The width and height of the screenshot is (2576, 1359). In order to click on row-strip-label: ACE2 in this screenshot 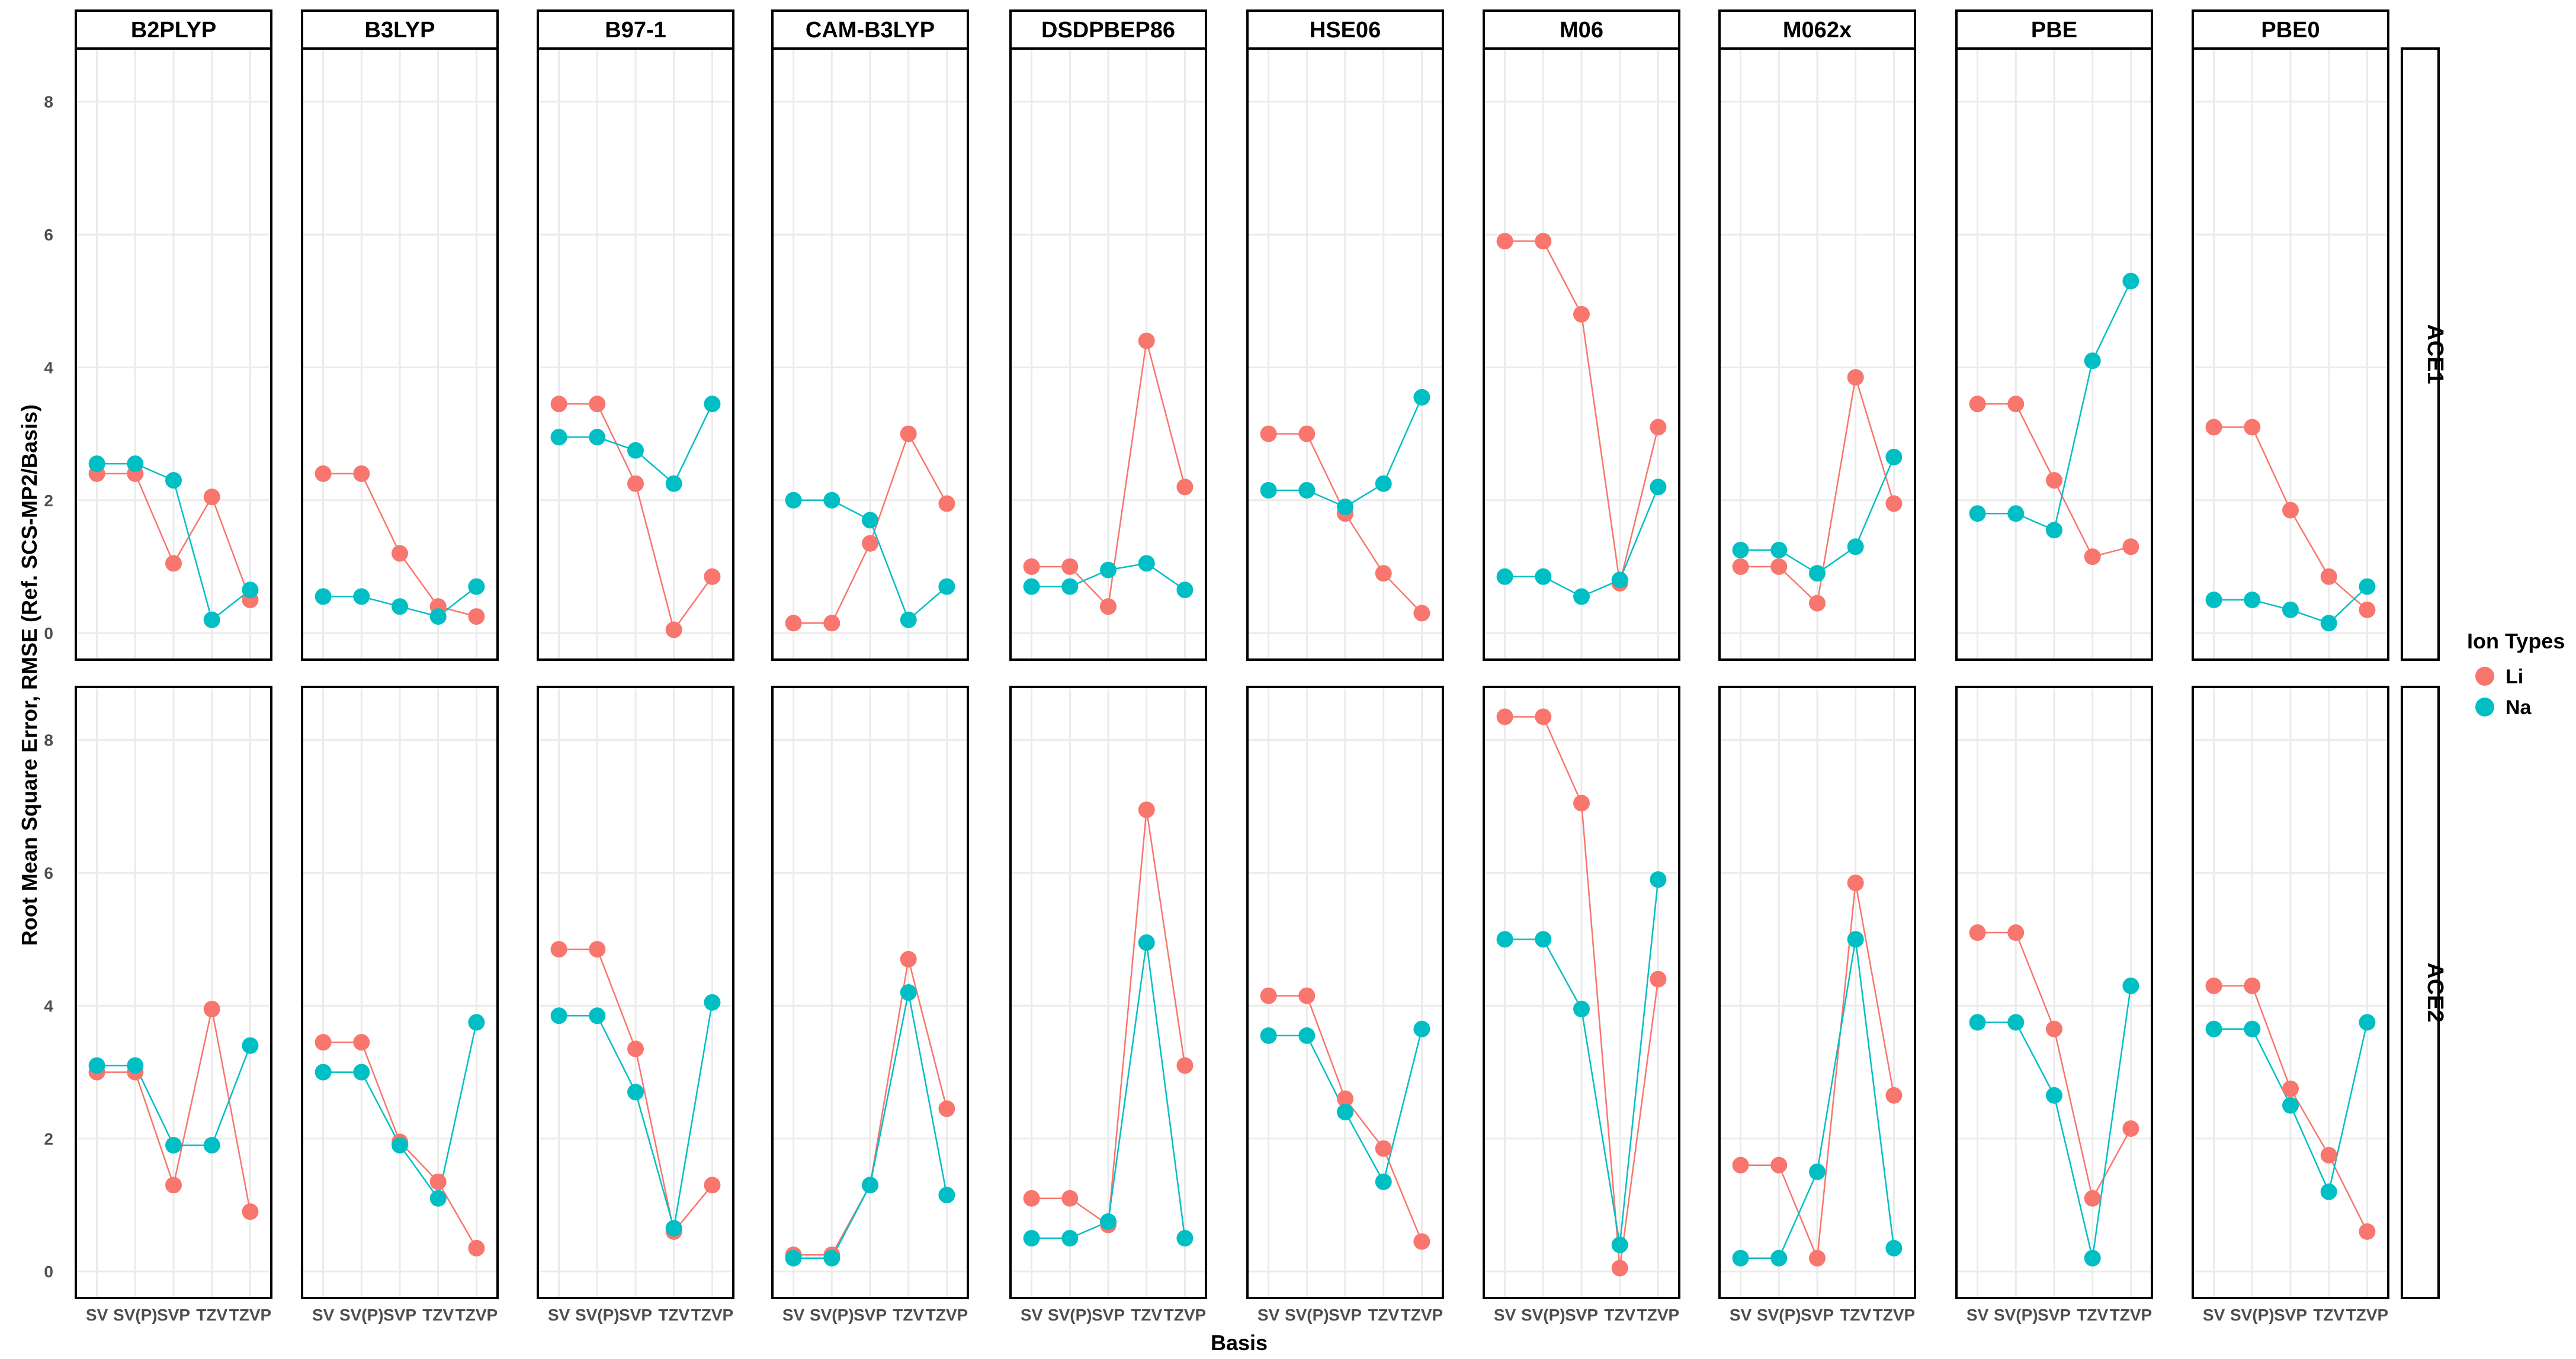, I will do `click(2435, 992)`.